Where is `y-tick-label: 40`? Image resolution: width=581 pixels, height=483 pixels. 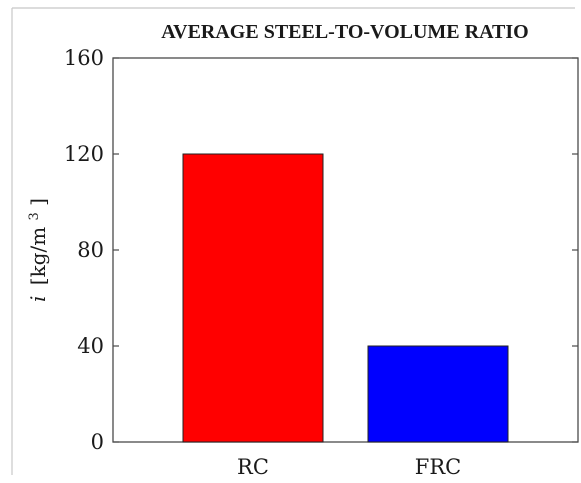
y-tick-label: 40 is located at coordinates (90, 346).